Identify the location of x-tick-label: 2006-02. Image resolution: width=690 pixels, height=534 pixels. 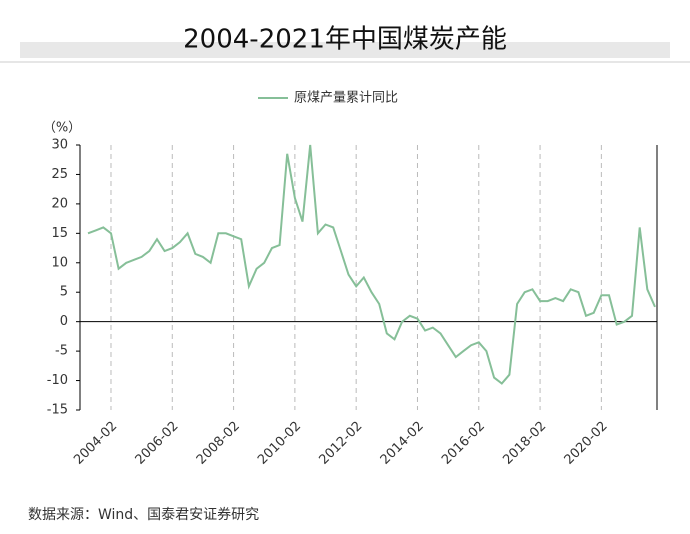
(157, 443).